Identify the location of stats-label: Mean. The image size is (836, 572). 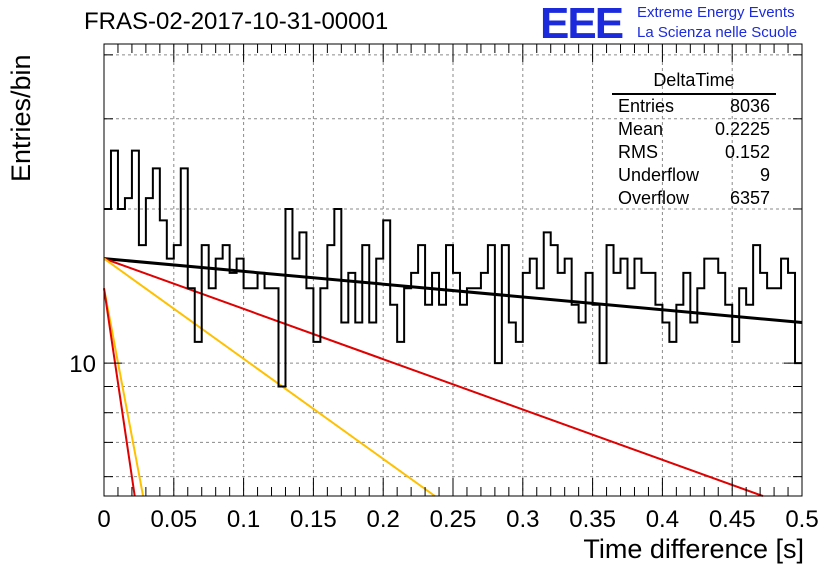
(641, 129).